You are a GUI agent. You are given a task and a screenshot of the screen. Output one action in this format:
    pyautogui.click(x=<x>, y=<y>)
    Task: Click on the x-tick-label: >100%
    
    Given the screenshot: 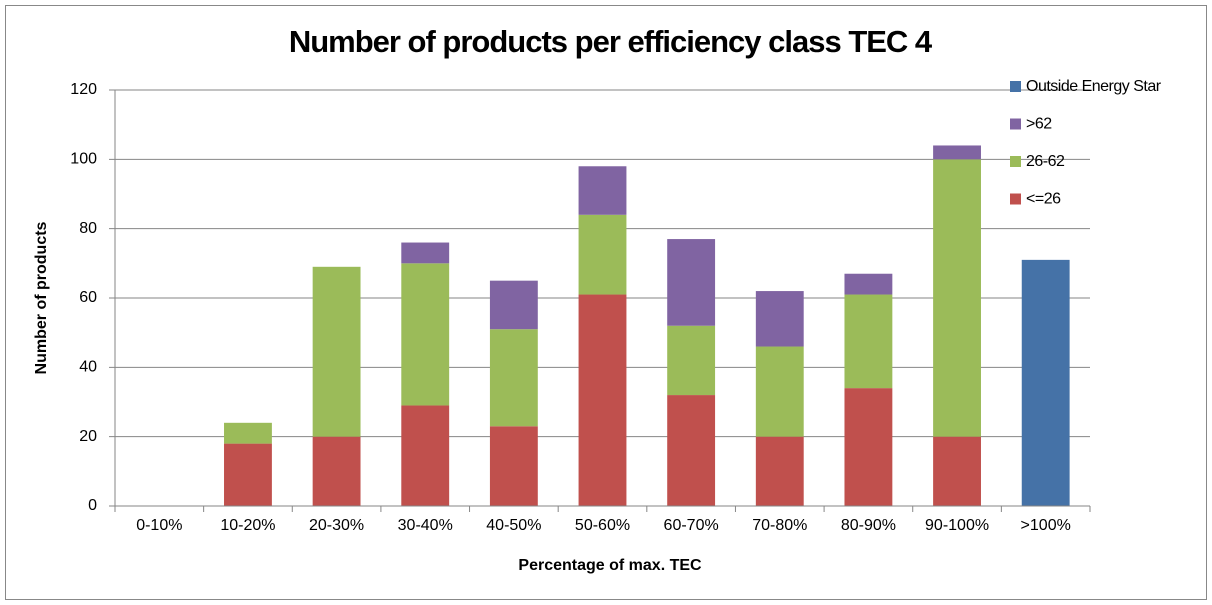 What is the action you would take?
    pyautogui.click(x=1046, y=525)
    